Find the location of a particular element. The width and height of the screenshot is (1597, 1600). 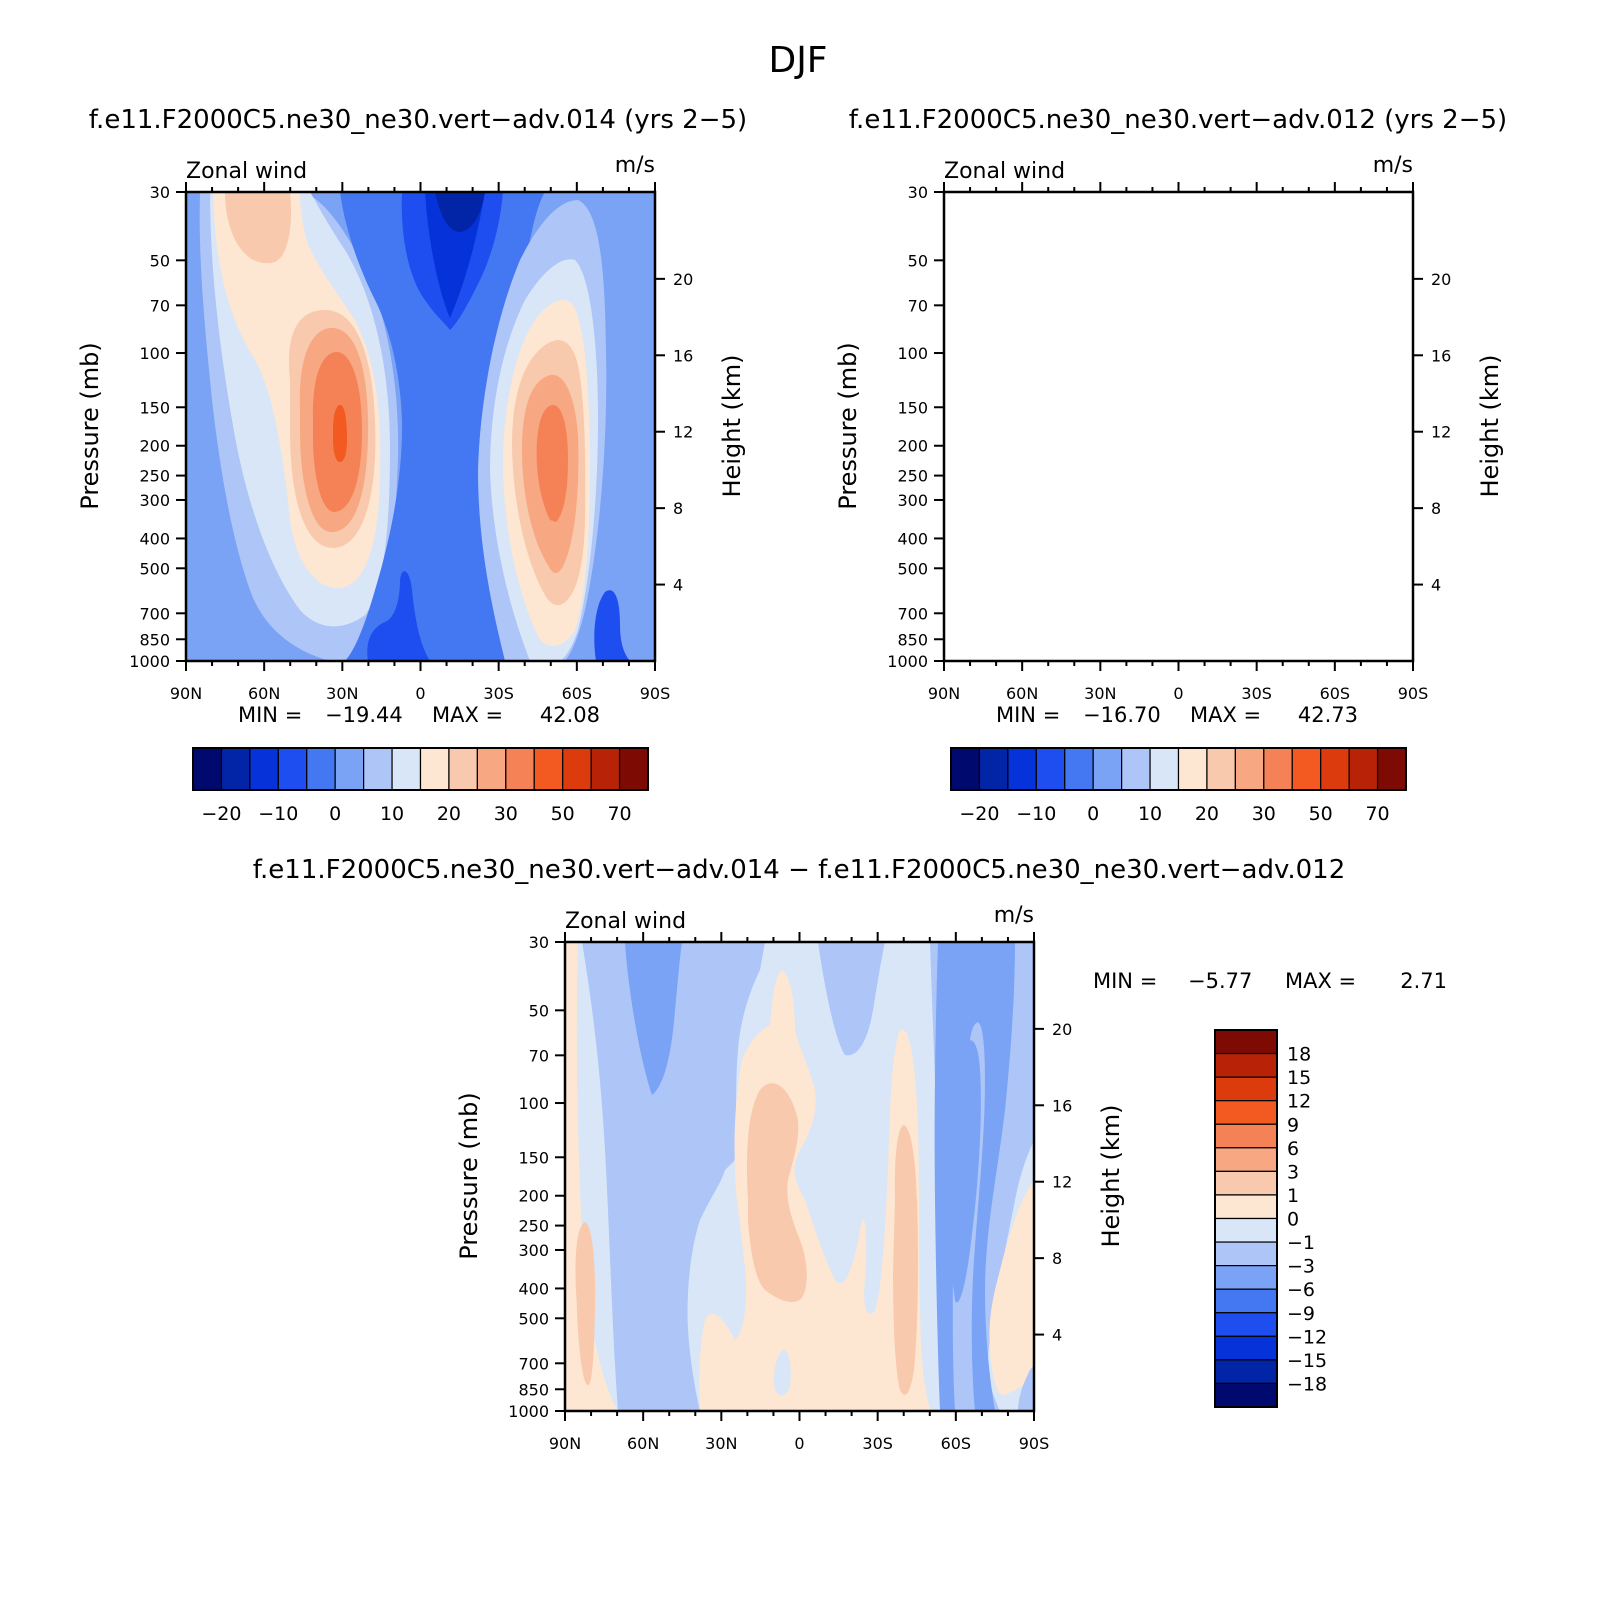

panel-2-contour-field is located at coordinates (1178, 426).